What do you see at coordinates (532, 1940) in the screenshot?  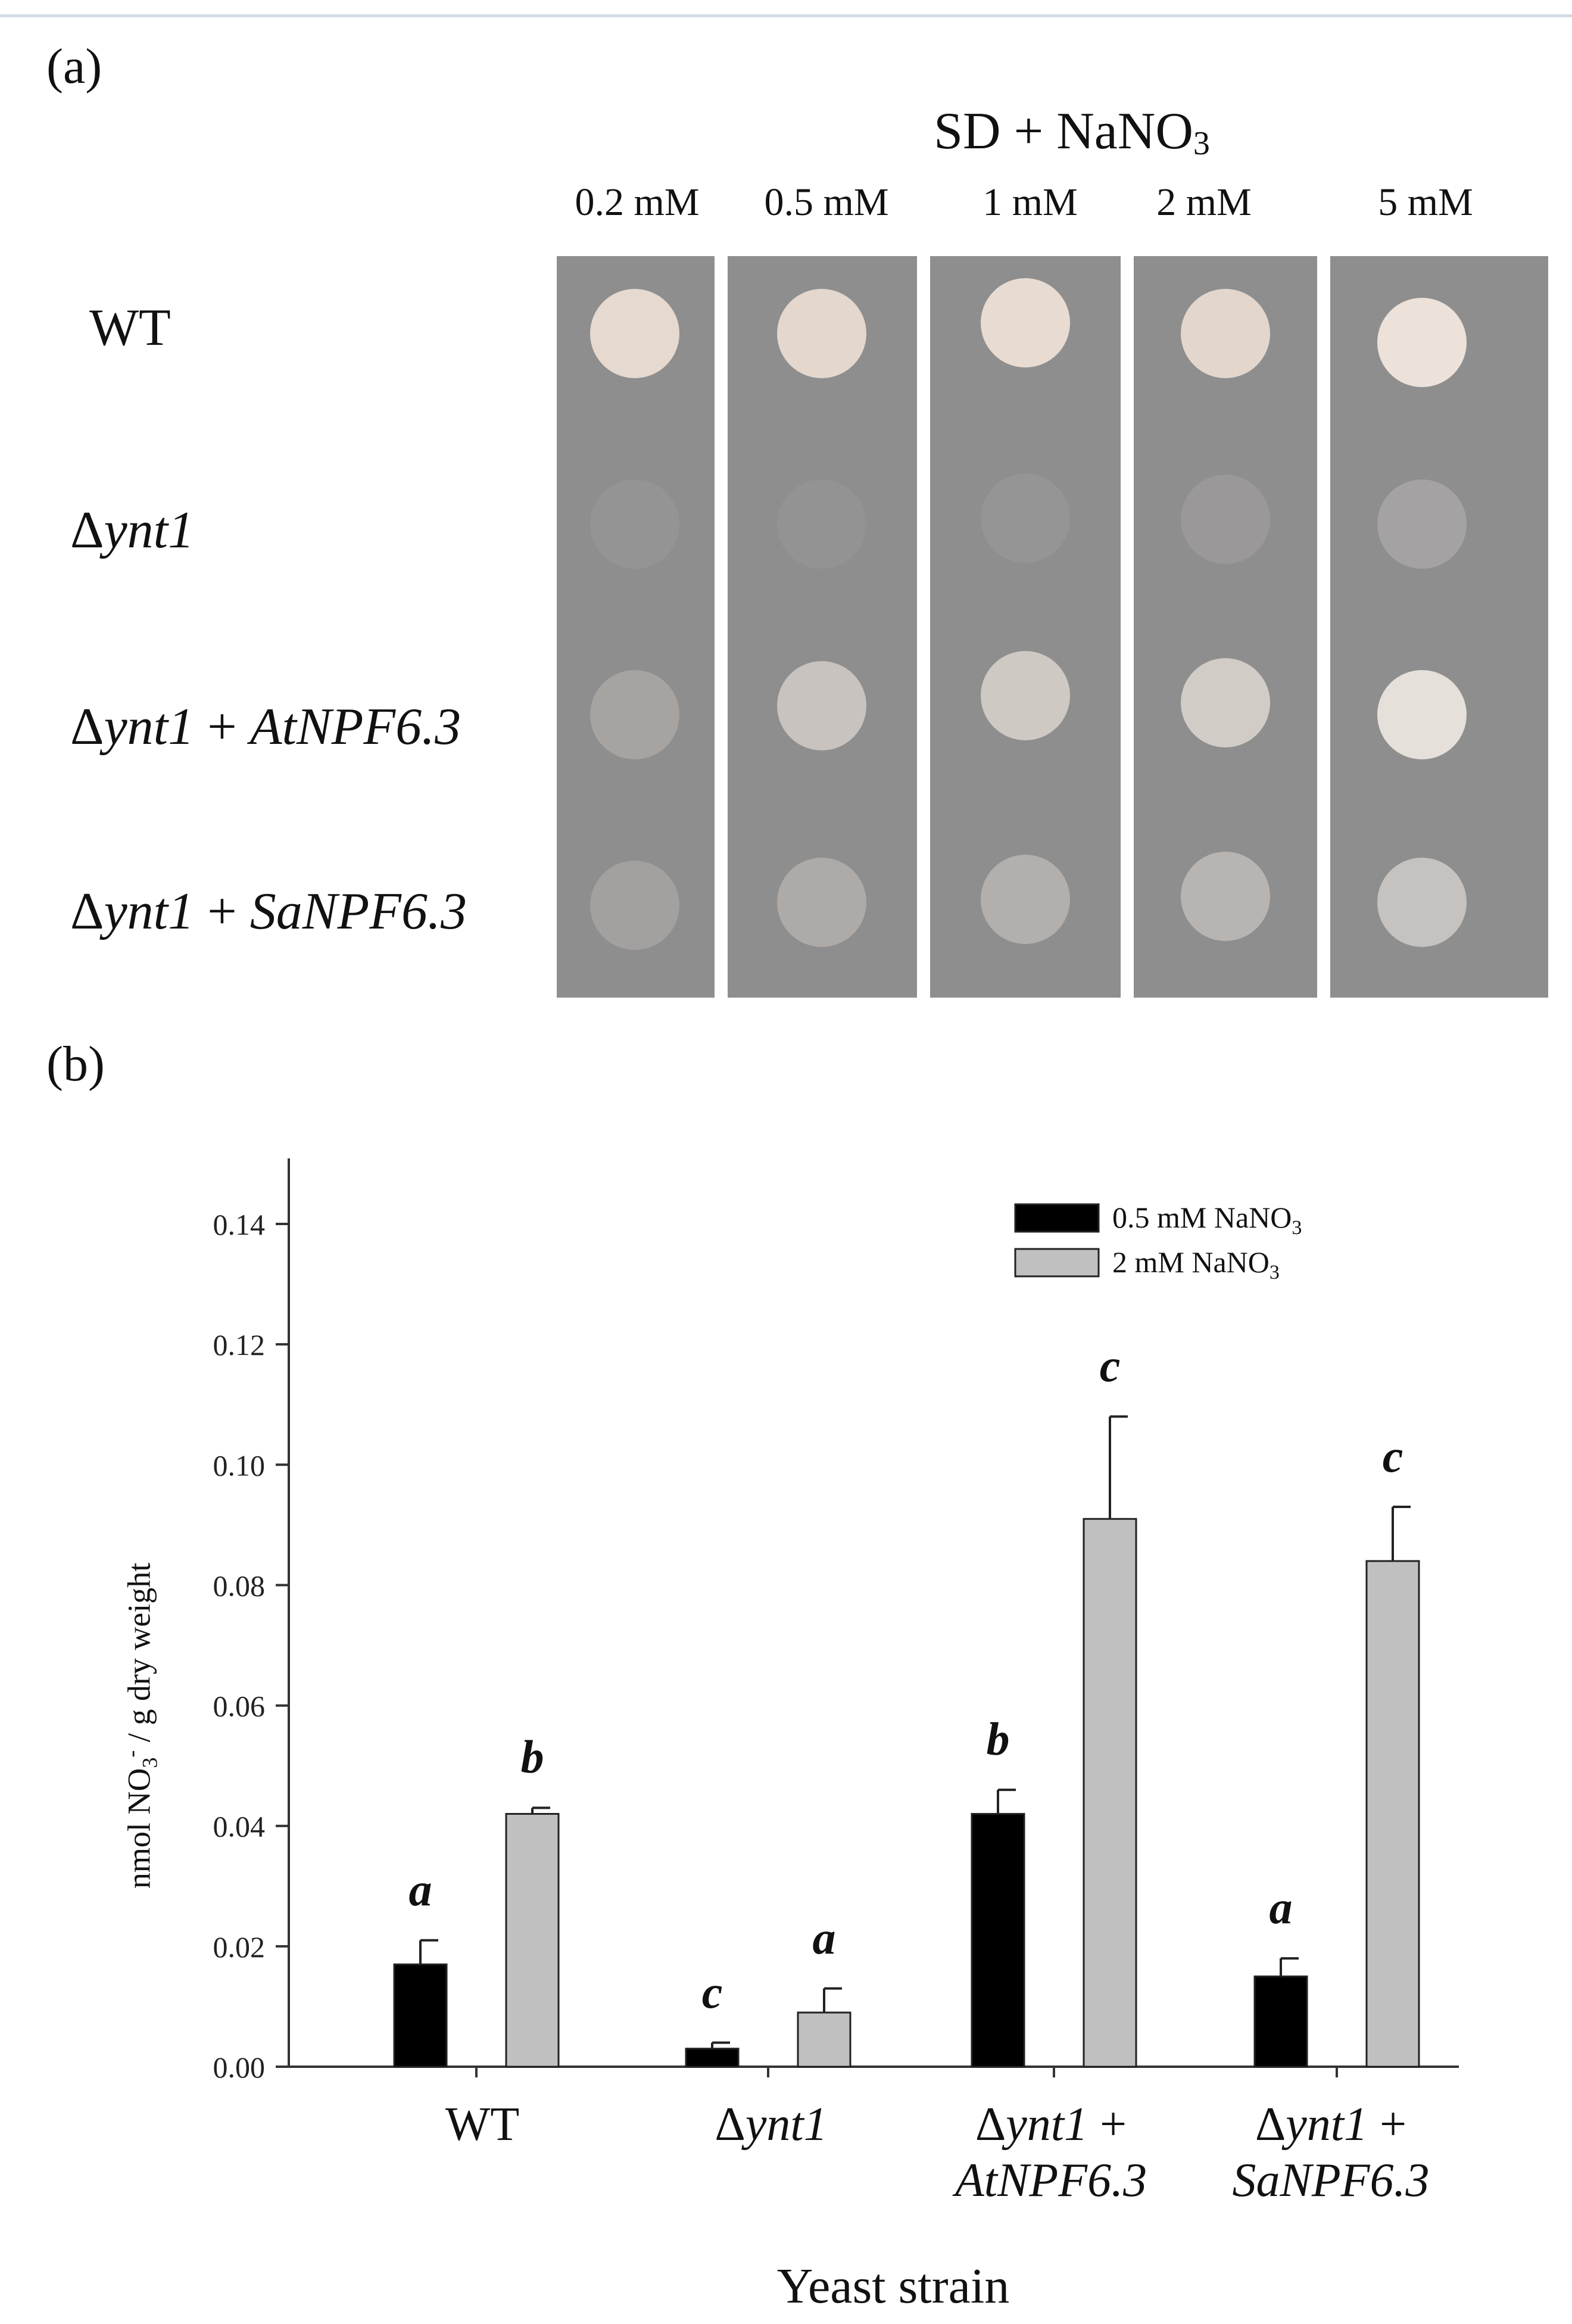 I see `bar-s1-c0` at bounding box center [532, 1940].